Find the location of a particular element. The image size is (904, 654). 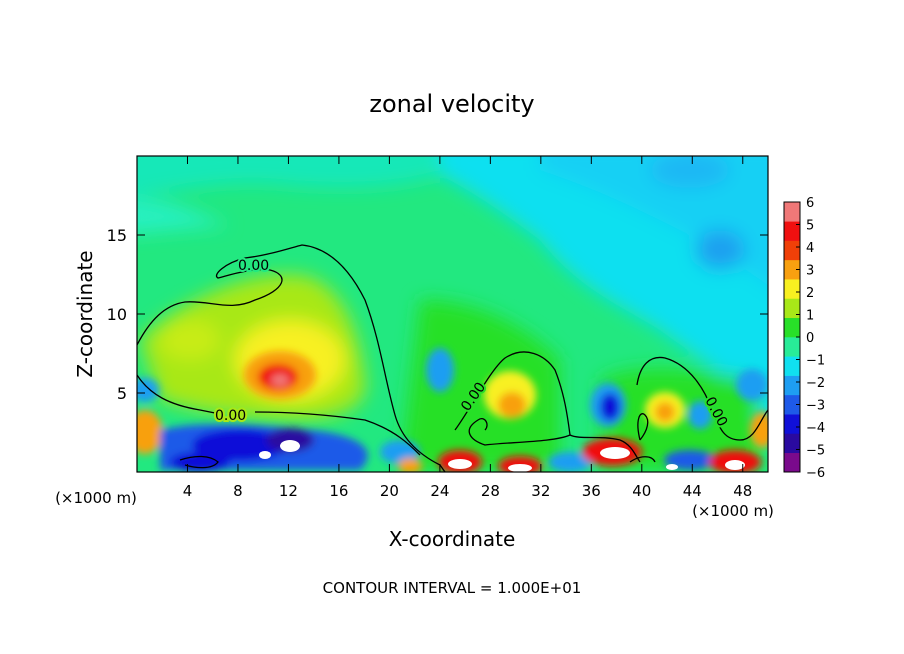

x-unit-label-right: (×1000 m) is located at coordinates (733, 511).